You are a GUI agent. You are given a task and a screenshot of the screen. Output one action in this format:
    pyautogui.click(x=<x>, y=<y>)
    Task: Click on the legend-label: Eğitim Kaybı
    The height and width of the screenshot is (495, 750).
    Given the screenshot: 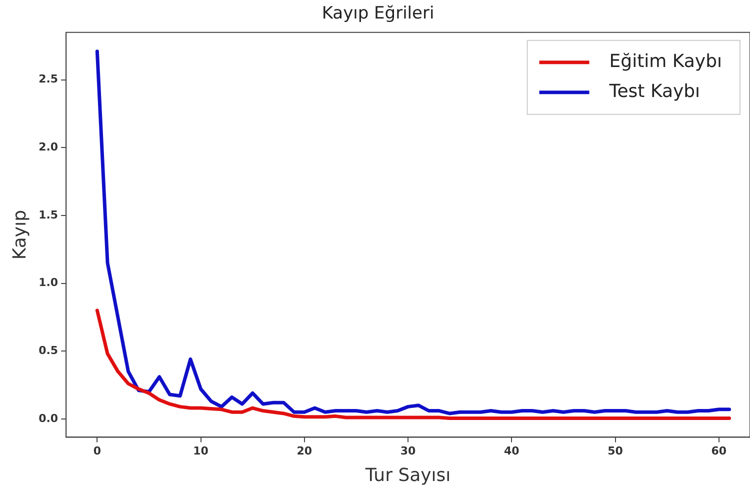 What is the action you would take?
    pyautogui.click(x=665, y=61)
    